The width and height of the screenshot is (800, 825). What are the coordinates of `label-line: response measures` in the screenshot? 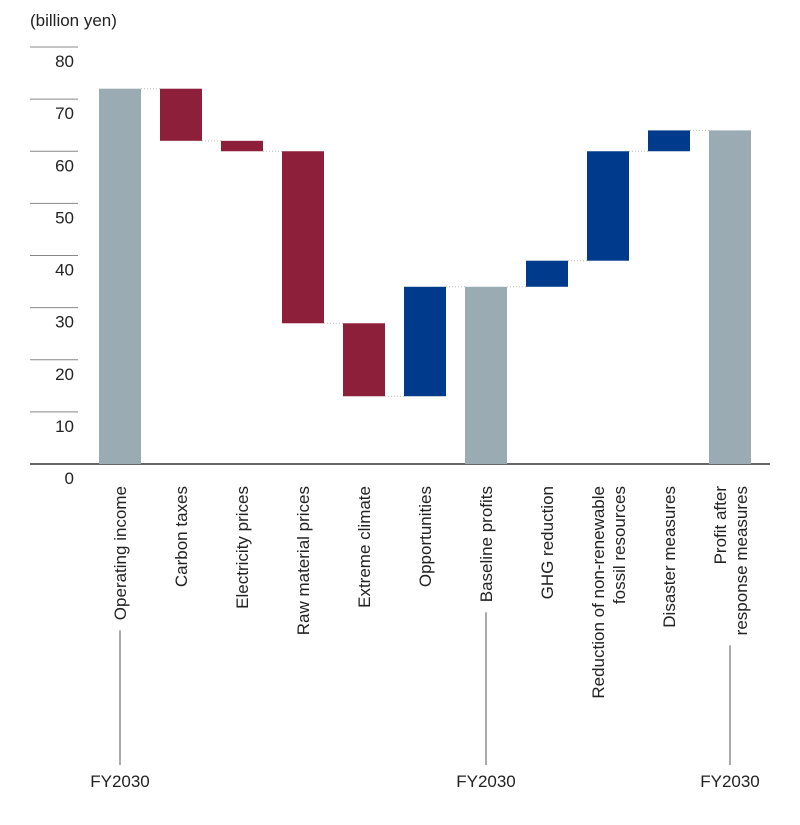 It's located at (741, 560).